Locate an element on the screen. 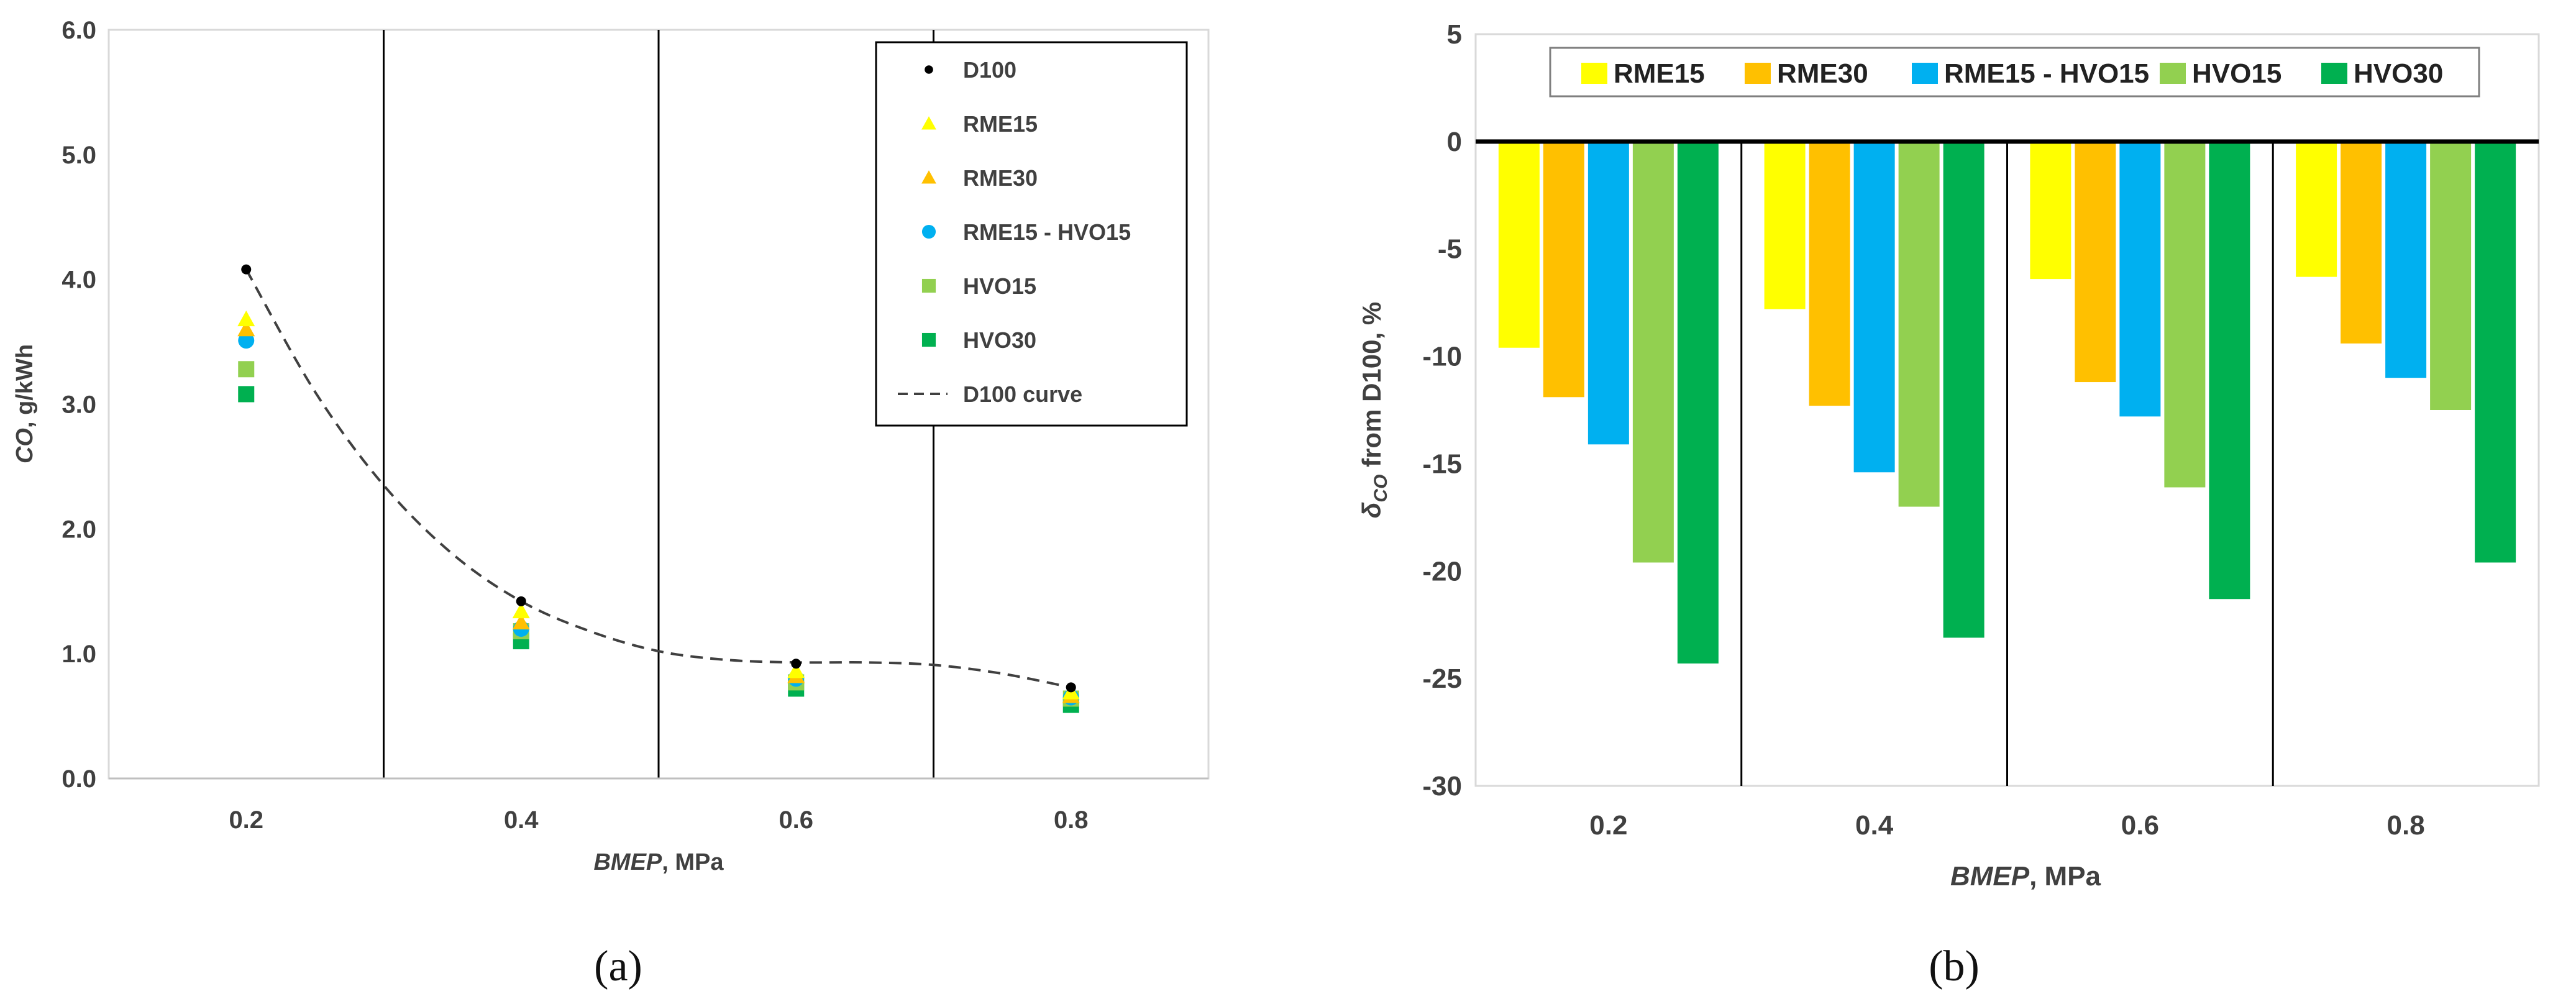 This screenshot has width=2576, height=999. panel-b-y-tick-label: -30 is located at coordinates (1442, 786).